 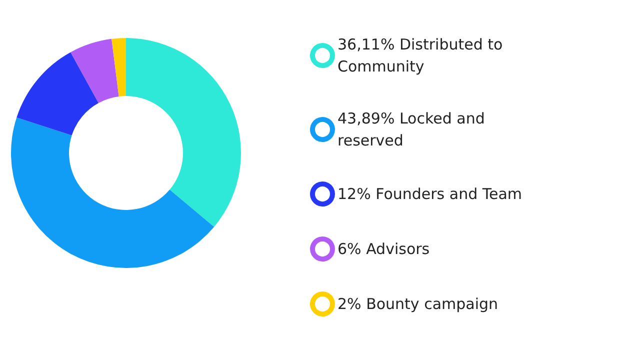 What do you see at coordinates (418, 304) in the screenshot?
I see `legend-label: 2% Bounty campaign` at bounding box center [418, 304].